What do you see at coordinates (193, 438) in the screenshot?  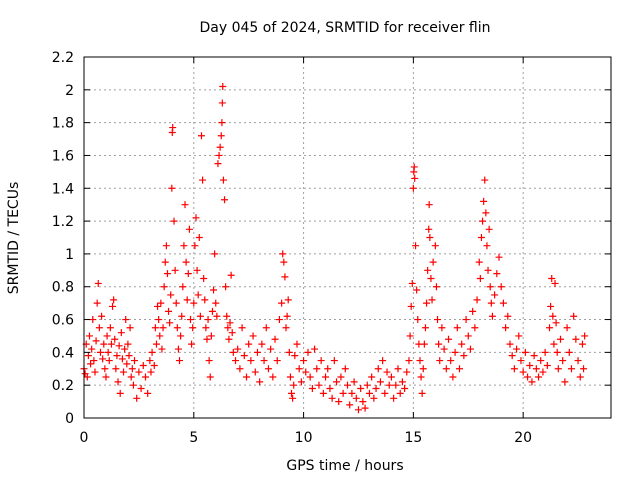 I see `x-tick-label: 5` at bounding box center [193, 438].